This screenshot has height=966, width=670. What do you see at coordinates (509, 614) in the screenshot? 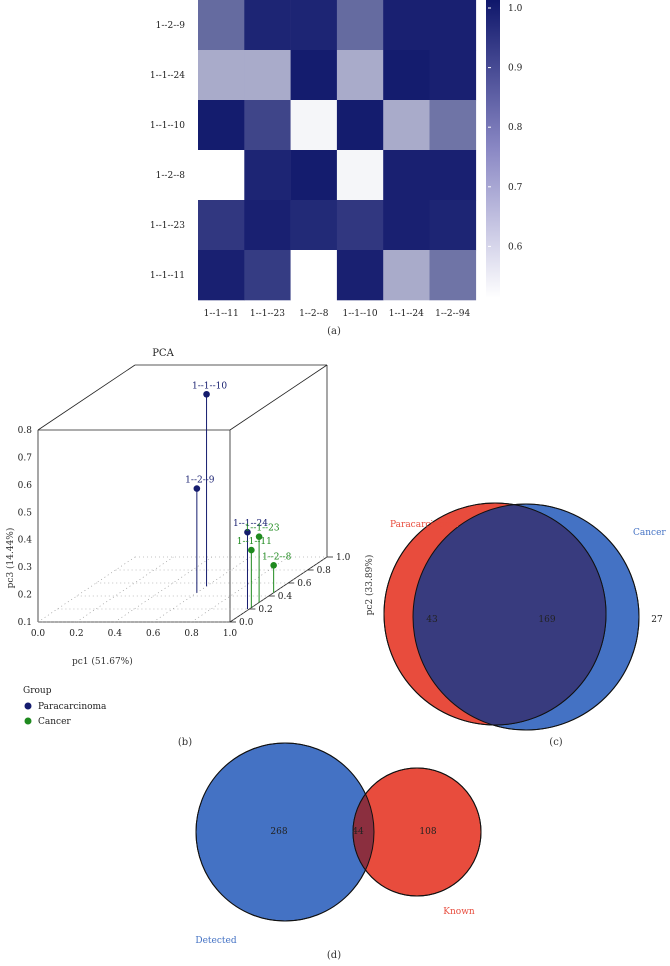
I see `venn-c-overlap` at bounding box center [509, 614].